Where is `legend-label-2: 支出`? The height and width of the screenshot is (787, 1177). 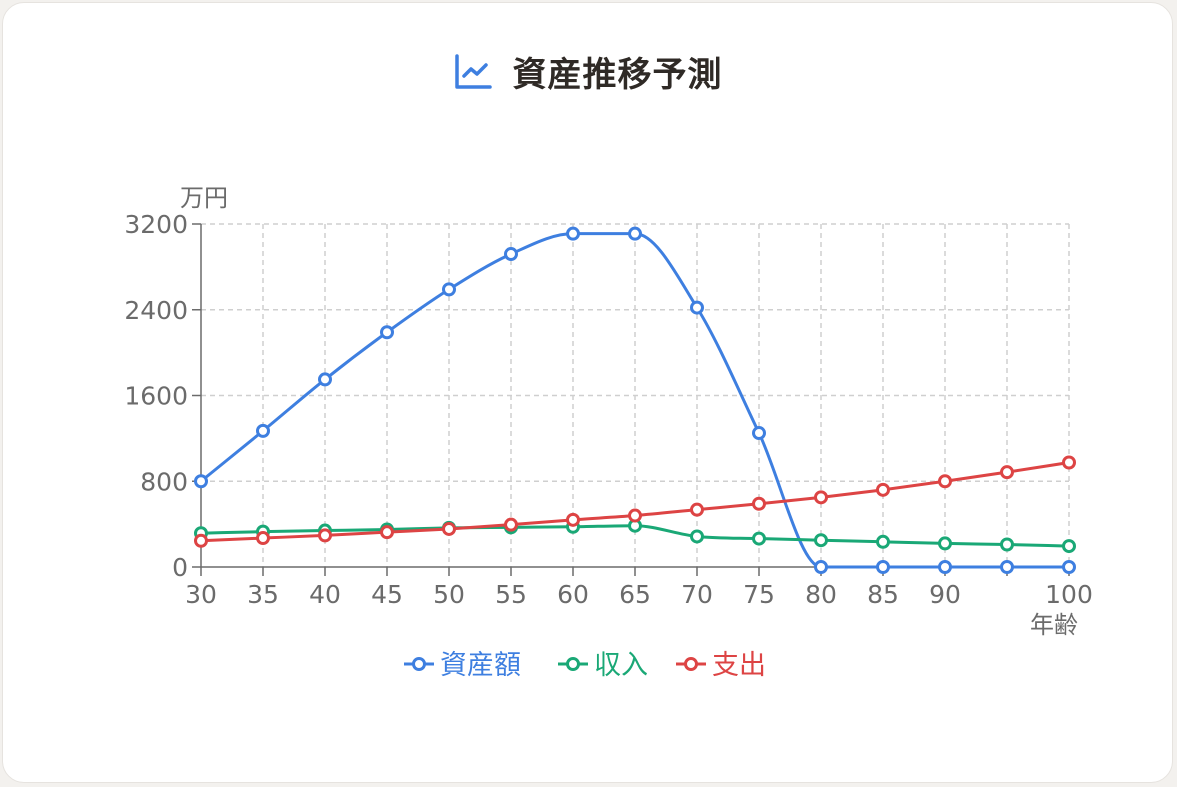
legend-label-2: 支出 is located at coordinates (739, 665).